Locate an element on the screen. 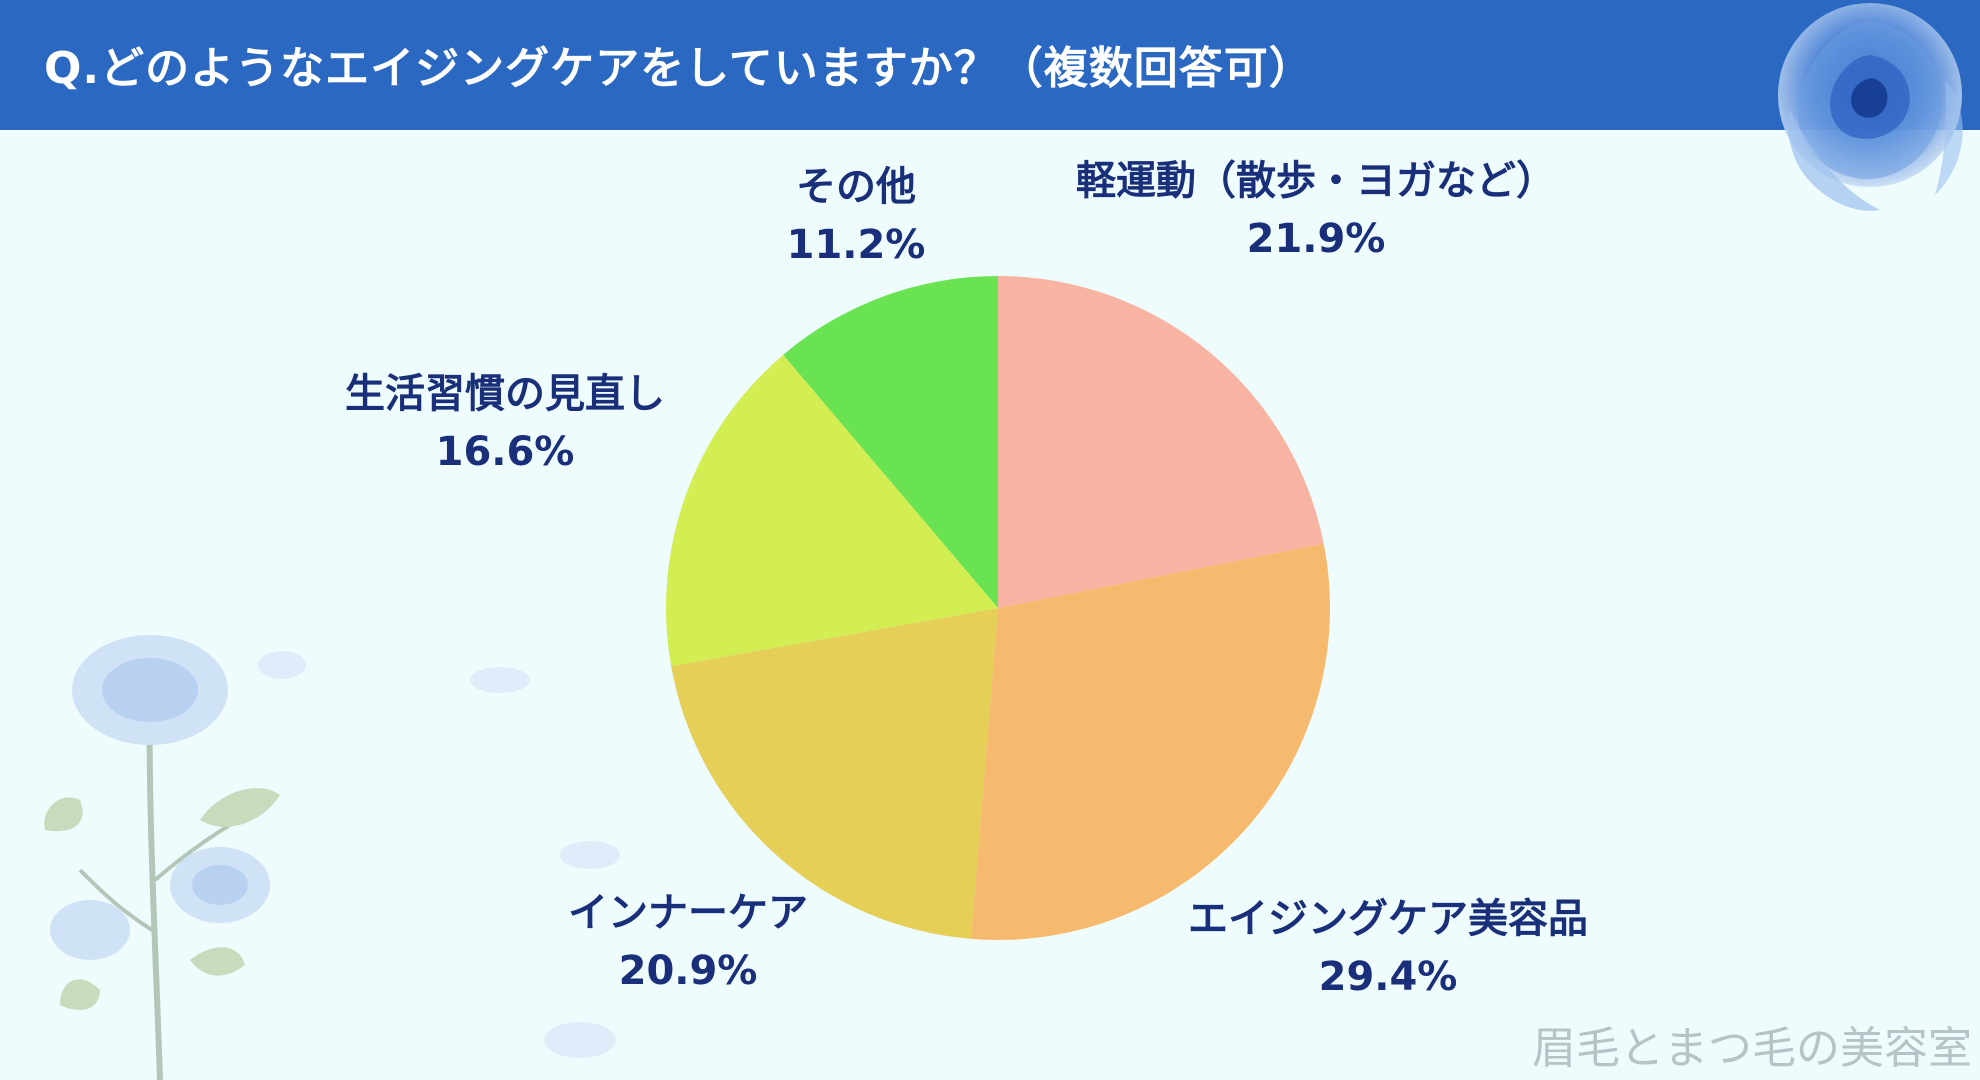 The height and width of the screenshot is (1080, 1980). slice-label-name: その他 is located at coordinates (856, 187).